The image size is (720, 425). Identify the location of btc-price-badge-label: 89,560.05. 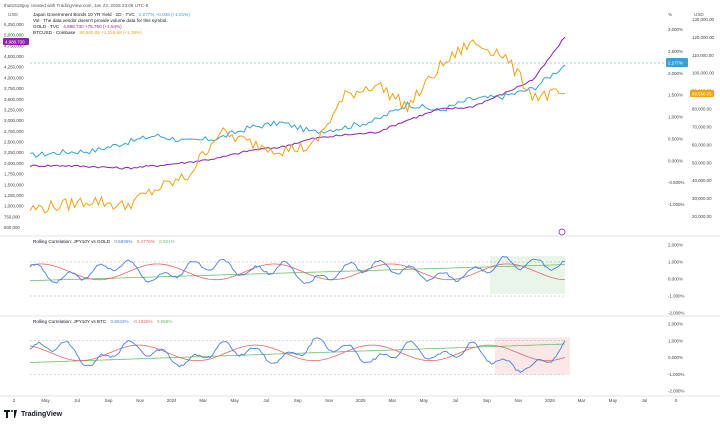
(702, 93).